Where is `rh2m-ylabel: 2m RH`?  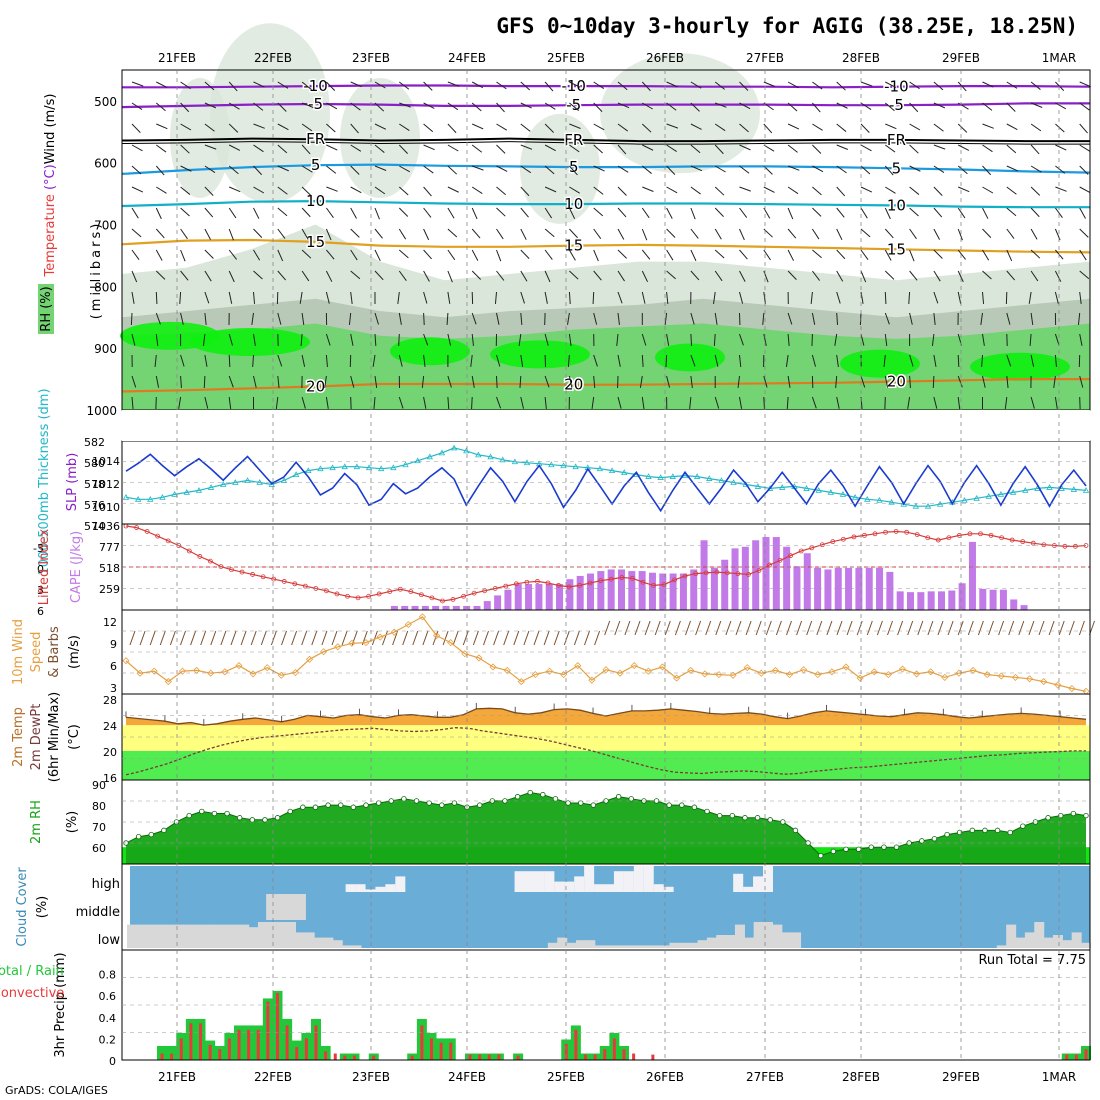 rh2m-ylabel: 2m RH is located at coordinates (36, 822).